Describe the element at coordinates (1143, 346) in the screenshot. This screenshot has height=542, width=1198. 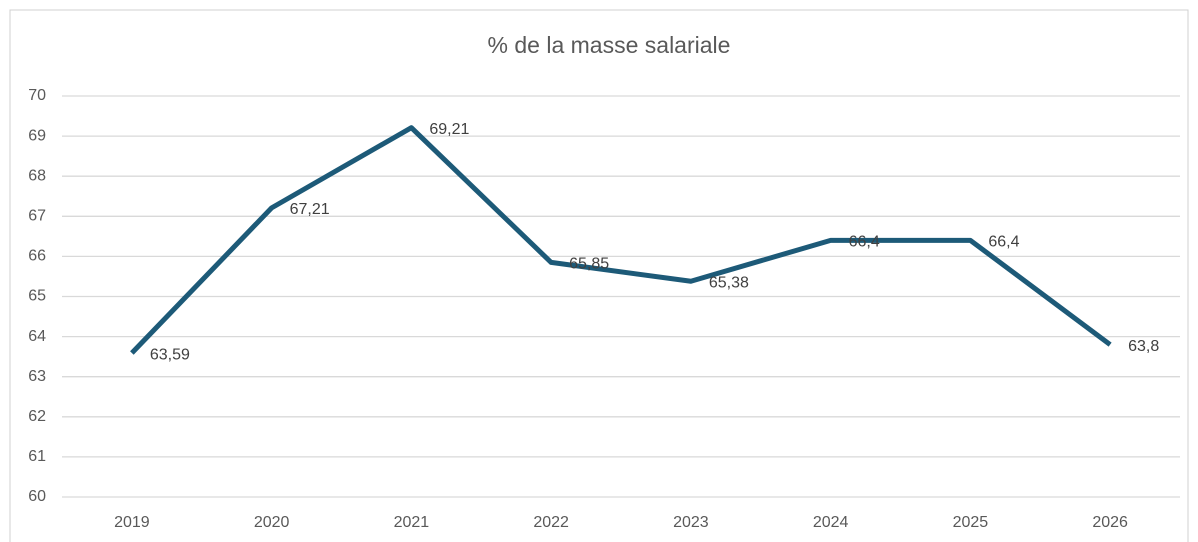
I see `data-label: 63,8` at that location.